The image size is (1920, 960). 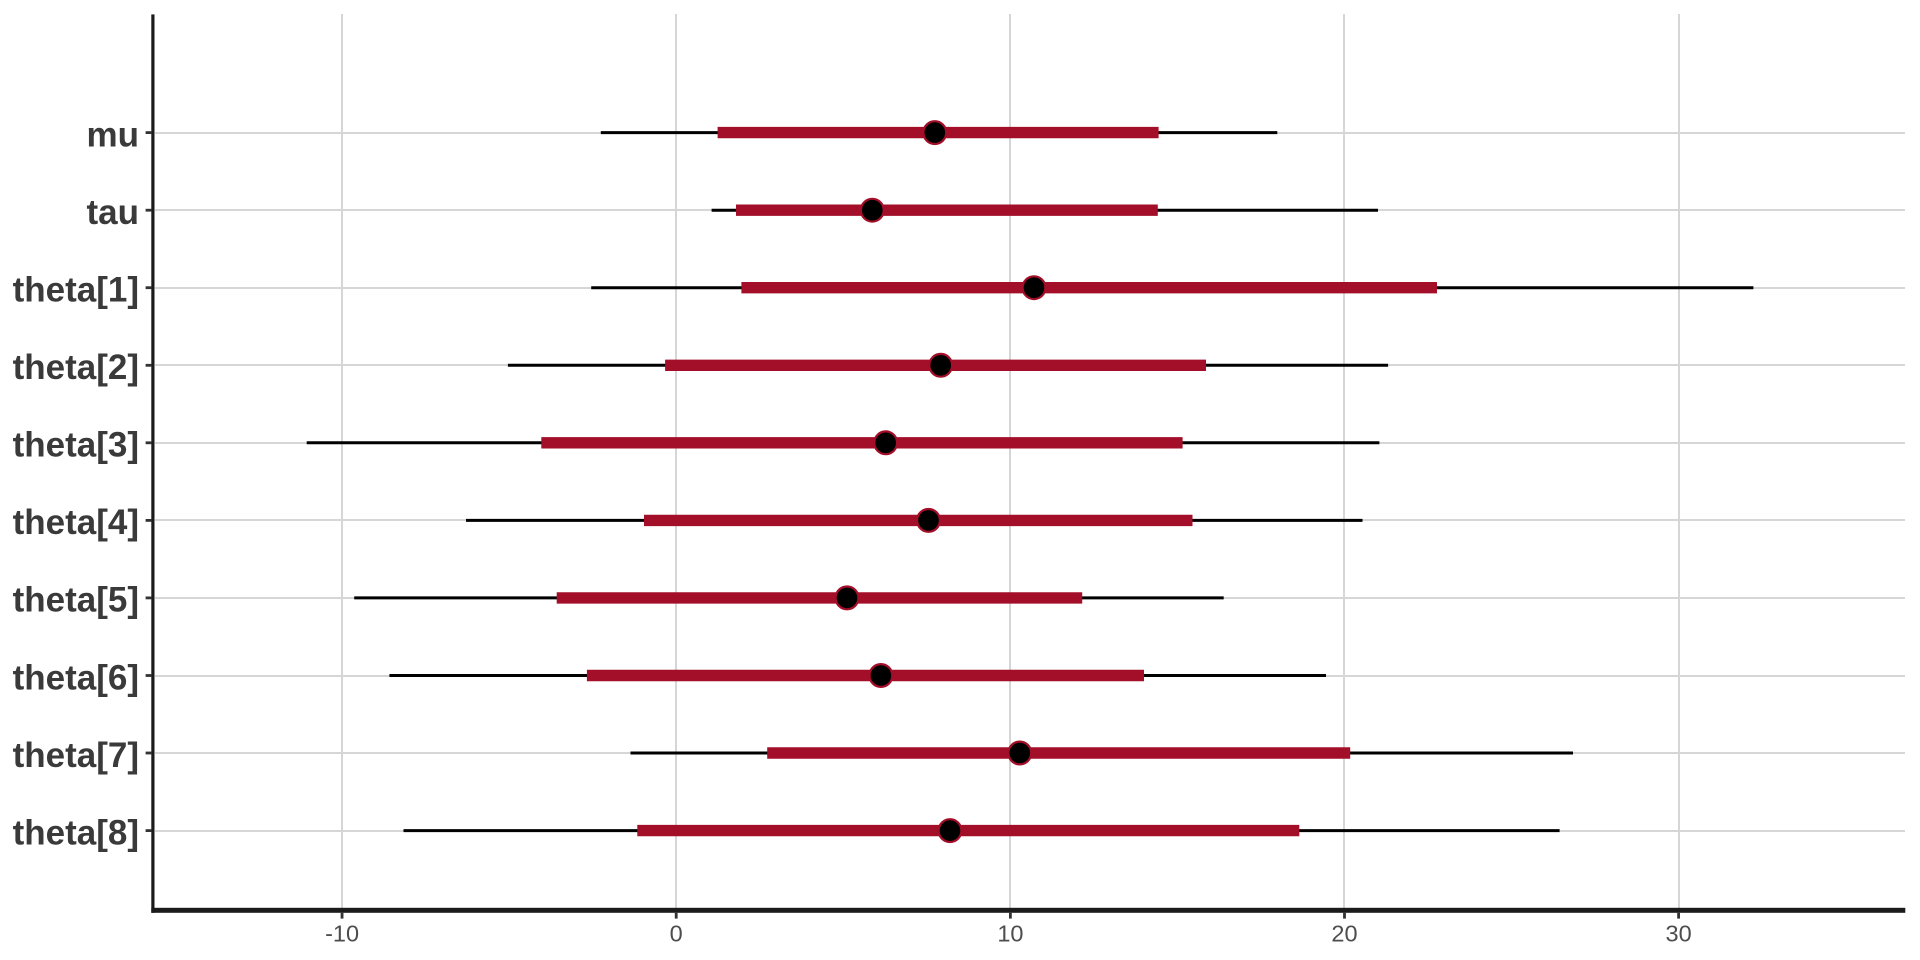 What do you see at coordinates (342, 934) in the screenshot?
I see `svg-text: -10` at bounding box center [342, 934].